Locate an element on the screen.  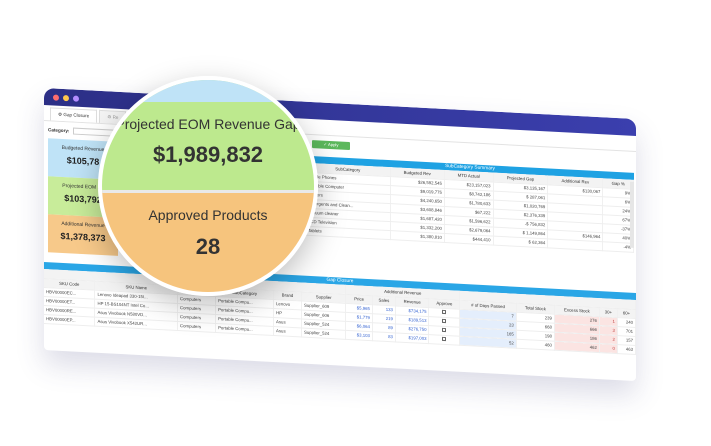
table-cell: Computers is located at coordinates (196, 326).